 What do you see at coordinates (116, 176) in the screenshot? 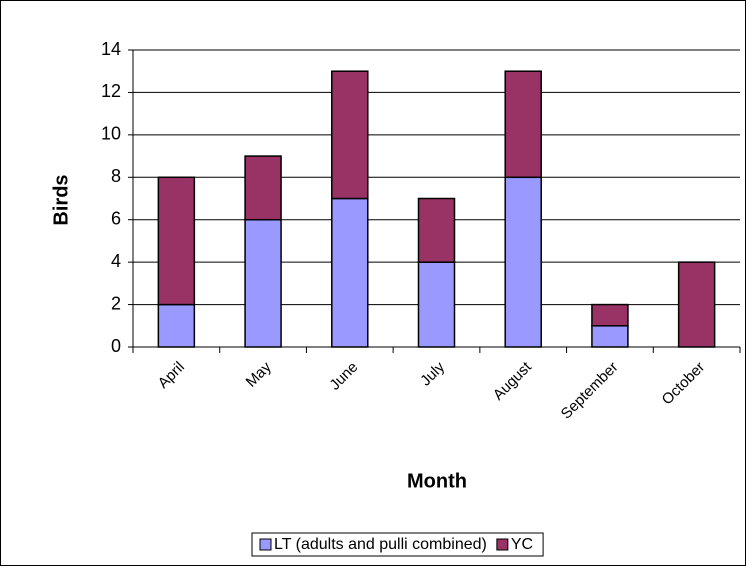
I see `y-tick-label: 8` at bounding box center [116, 176].